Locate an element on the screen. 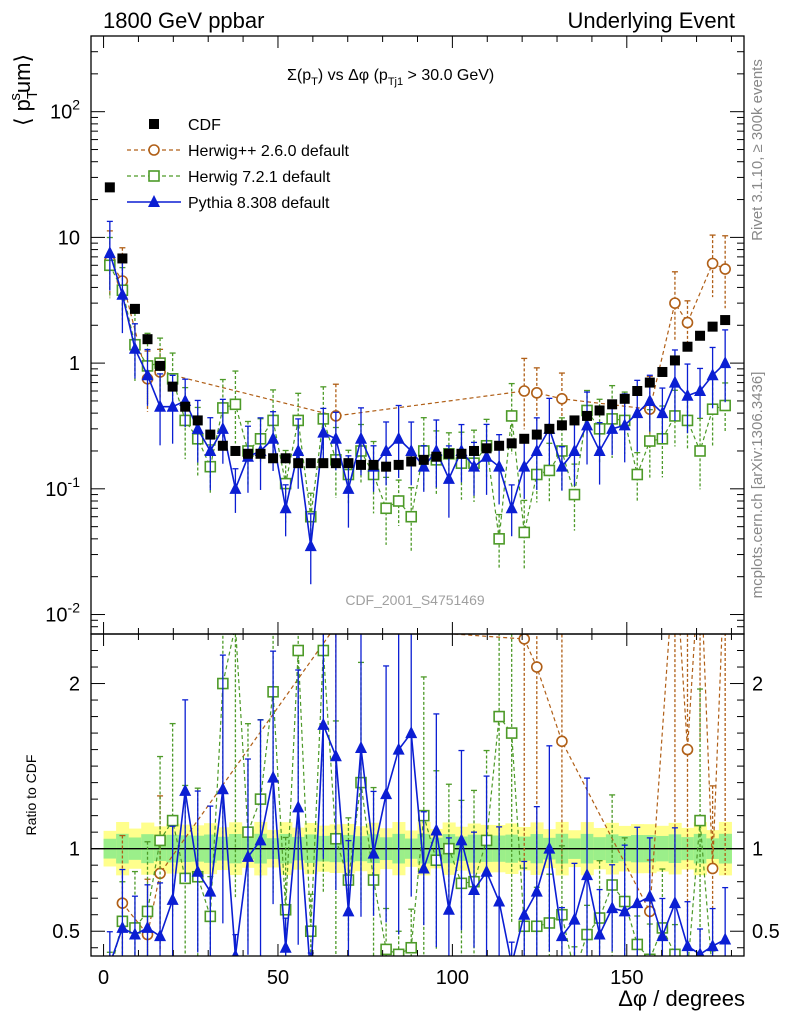 This screenshot has height=1024, width=786. y-tick-label: 102 is located at coordinates (65, 110).